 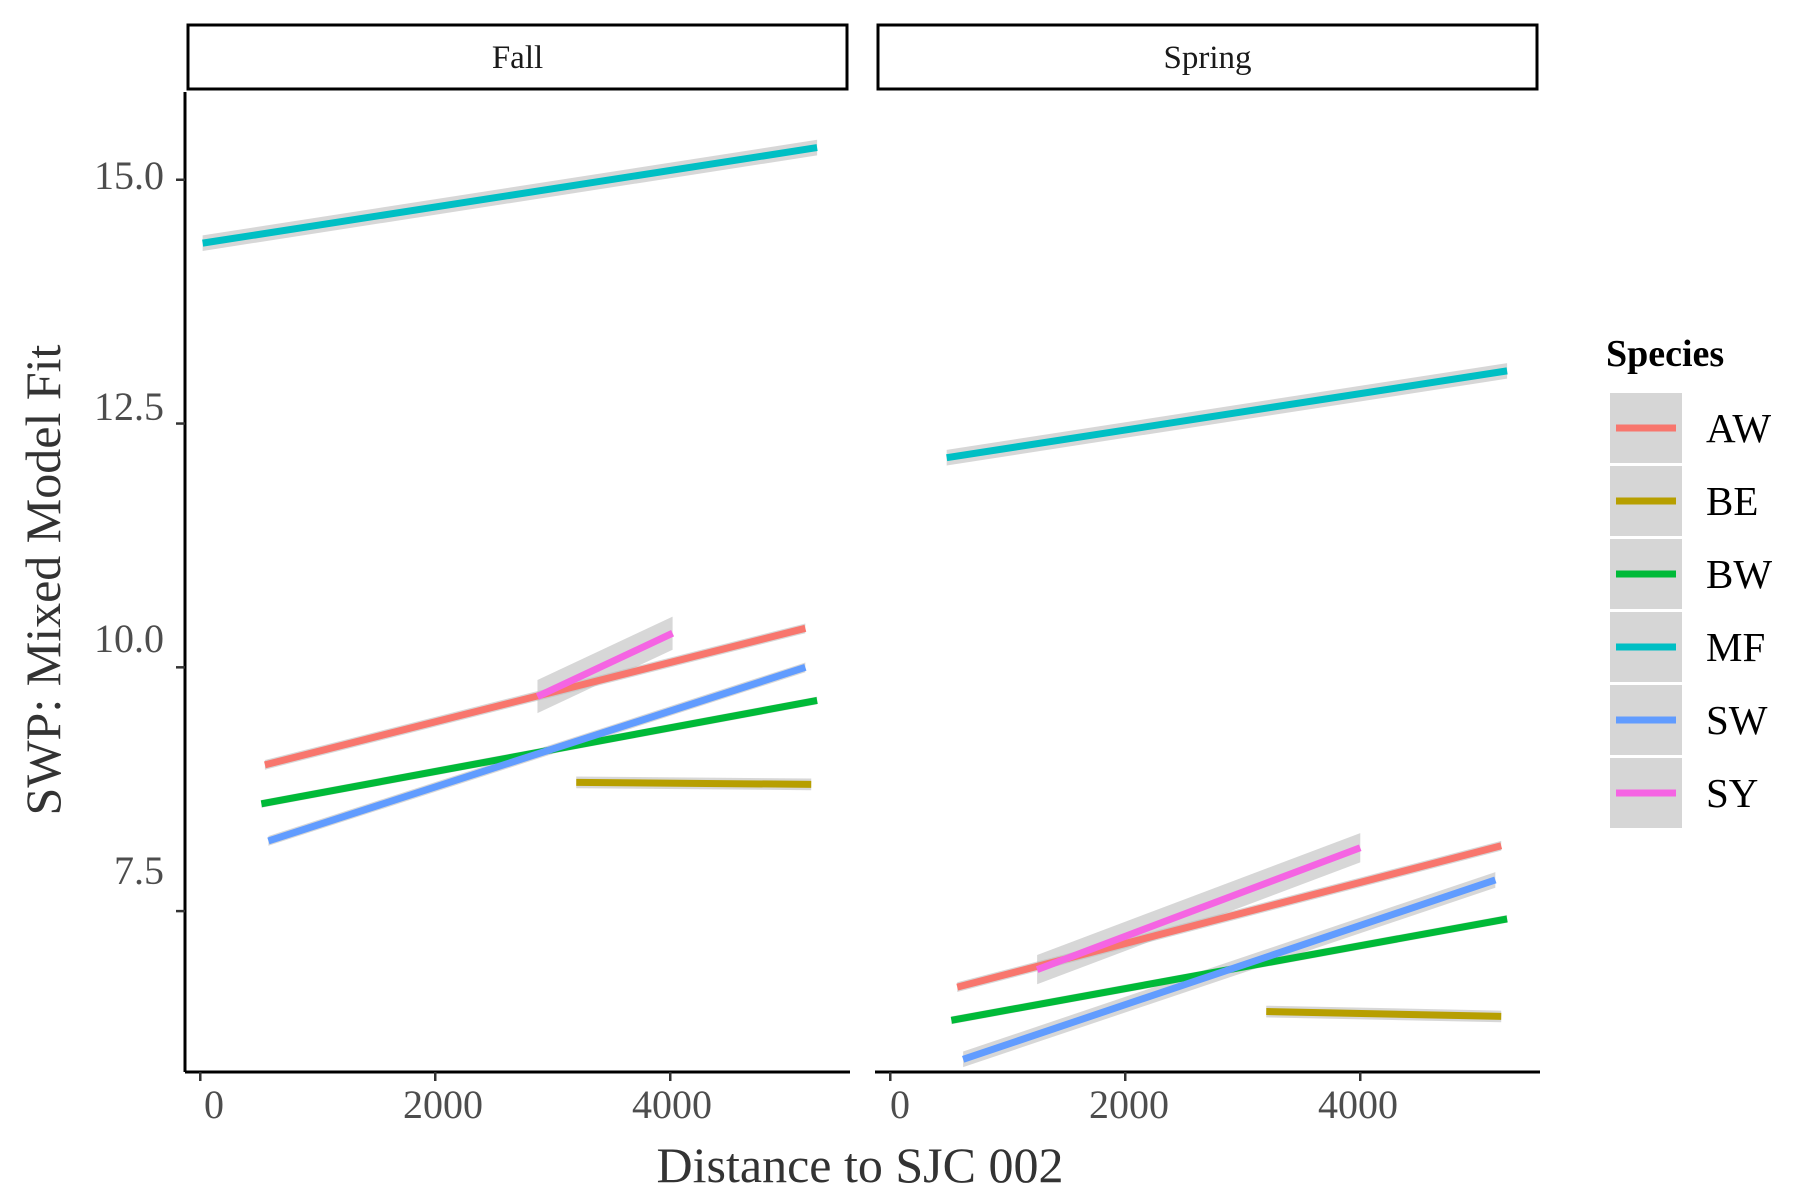 I want to click on legend-label: MF, so click(x=1735, y=647).